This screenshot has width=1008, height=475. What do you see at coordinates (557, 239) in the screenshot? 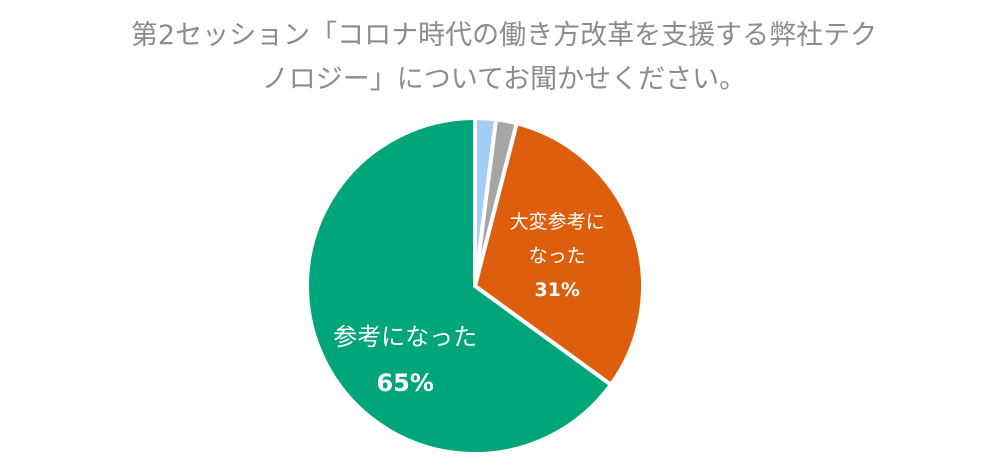
I see `category-label: 大変参考になった` at bounding box center [557, 239].